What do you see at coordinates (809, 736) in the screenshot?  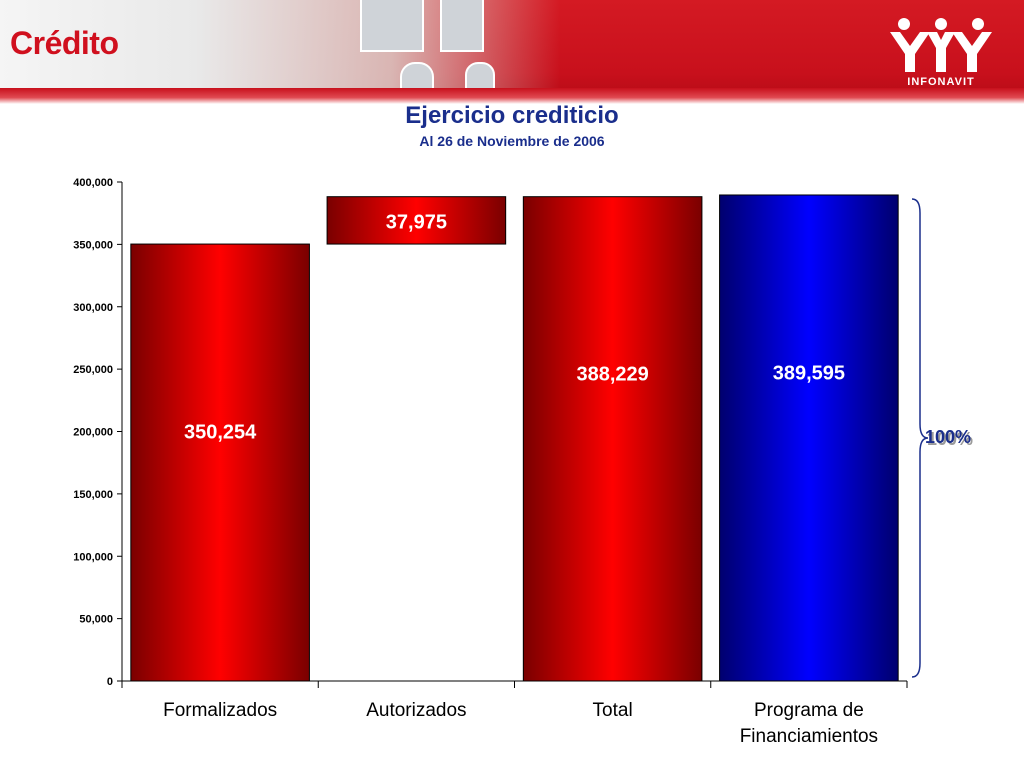 I see `x-tick-label-line: Financiamientos` at bounding box center [809, 736].